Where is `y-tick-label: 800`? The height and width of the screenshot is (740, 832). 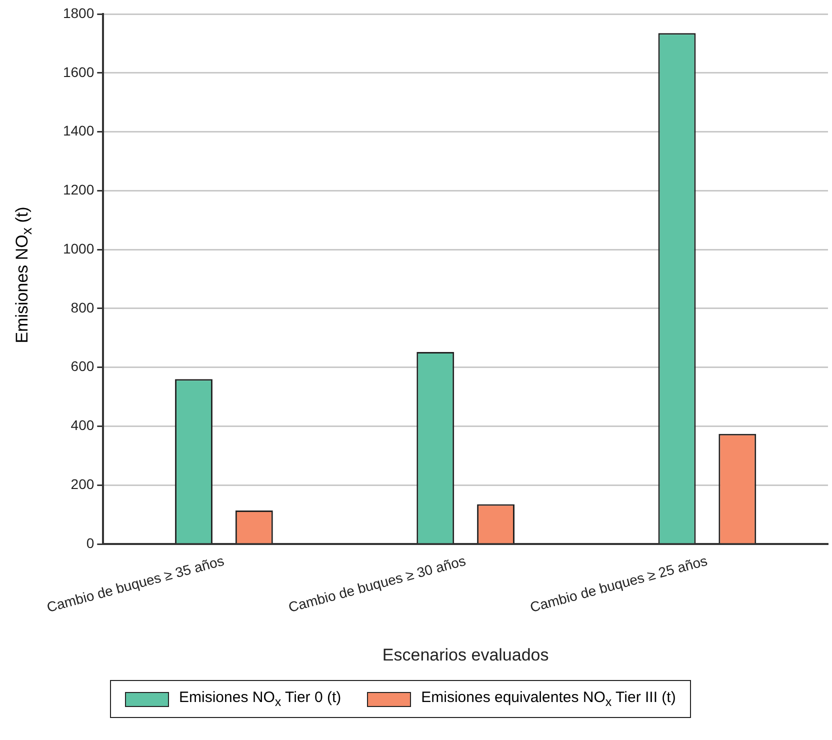 y-tick-label: 800 is located at coordinates (82, 307).